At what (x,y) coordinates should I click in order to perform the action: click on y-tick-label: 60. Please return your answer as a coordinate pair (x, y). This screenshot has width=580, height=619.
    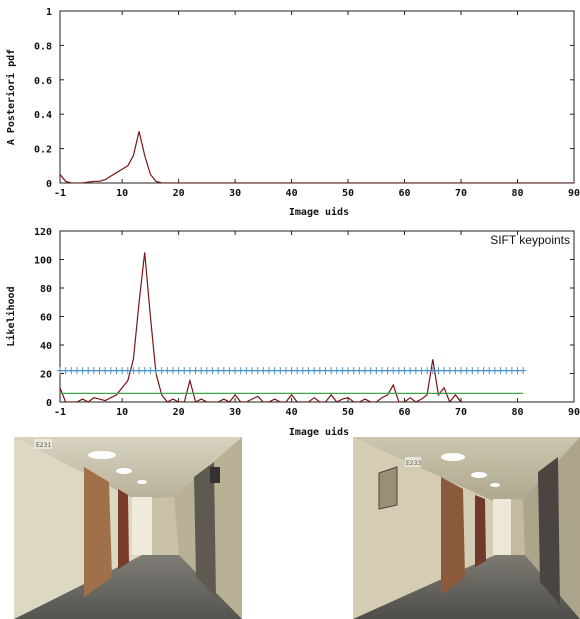
    Looking at the image, I should click on (46, 318).